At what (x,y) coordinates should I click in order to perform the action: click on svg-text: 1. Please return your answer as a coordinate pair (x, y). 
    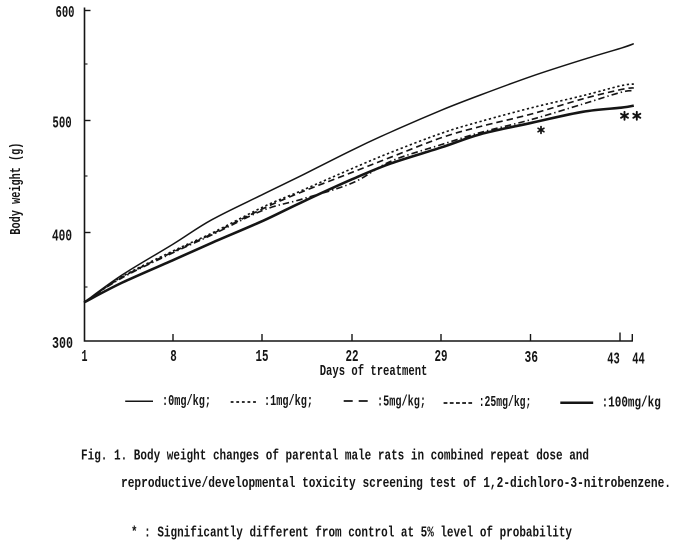
    Looking at the image, I should click on (85, 357).